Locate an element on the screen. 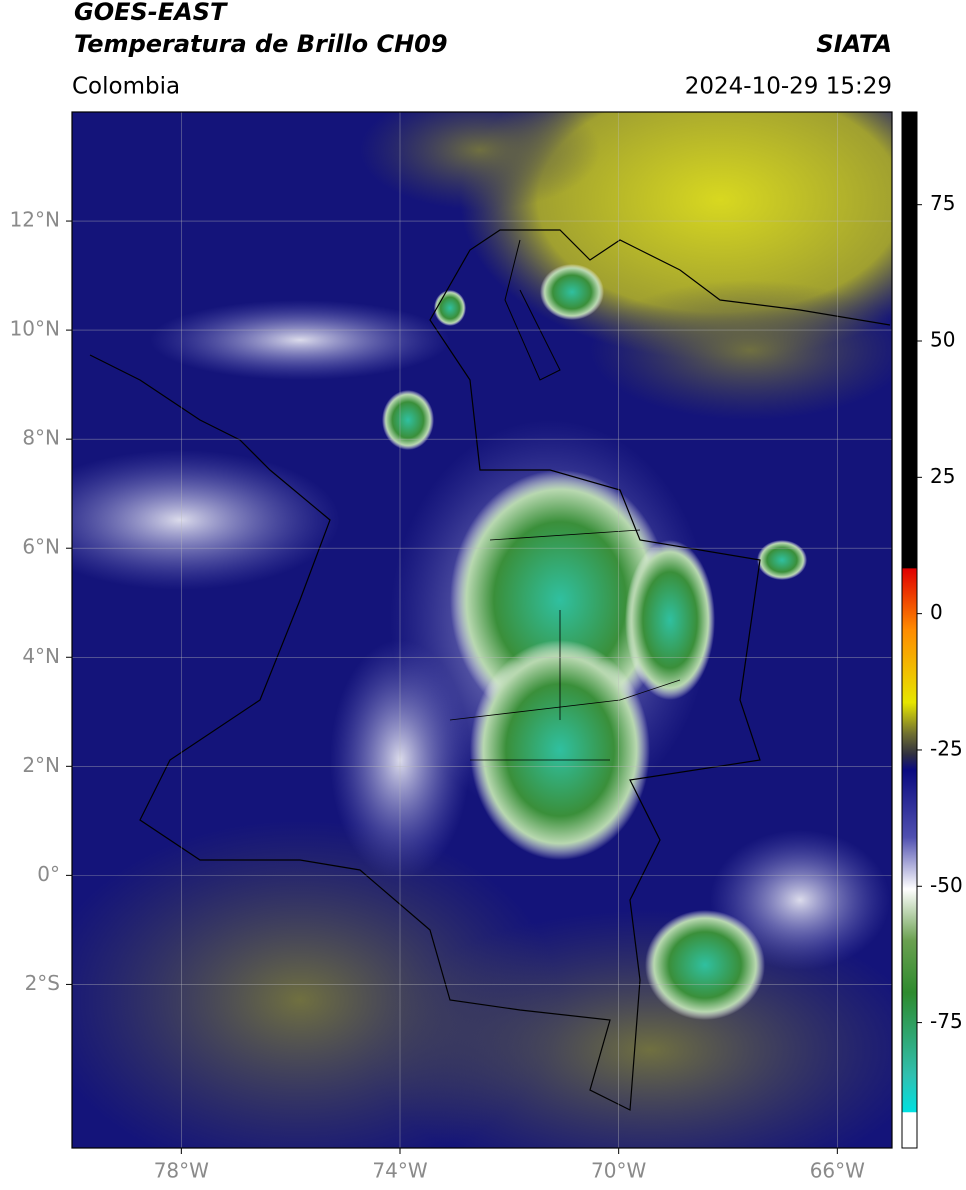  y-tick-label: 2°N is located at coordinates (41, 765).